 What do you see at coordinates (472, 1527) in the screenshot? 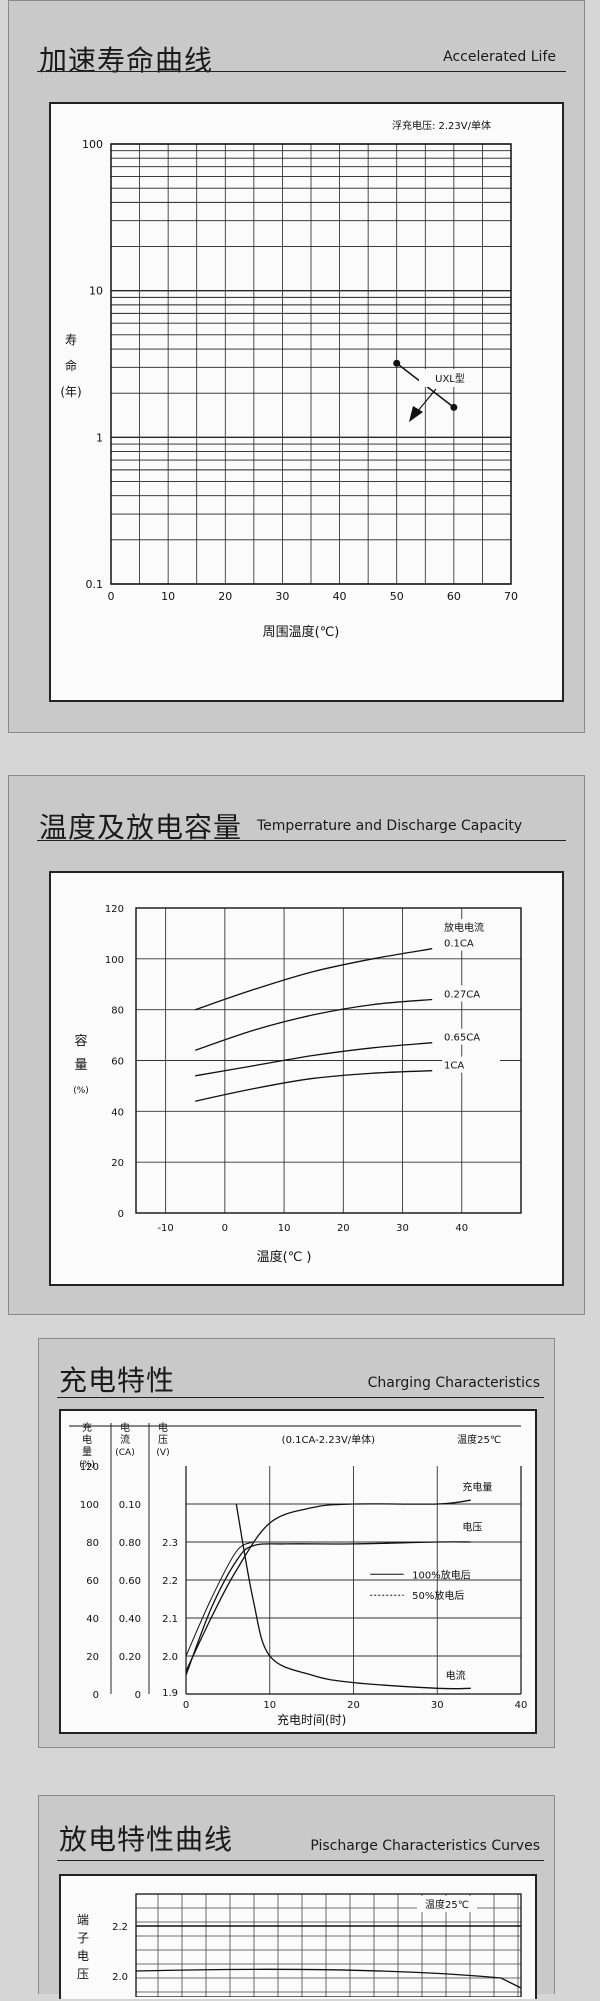
I see `series-label: 电压` at bounding box center [472, 1527].